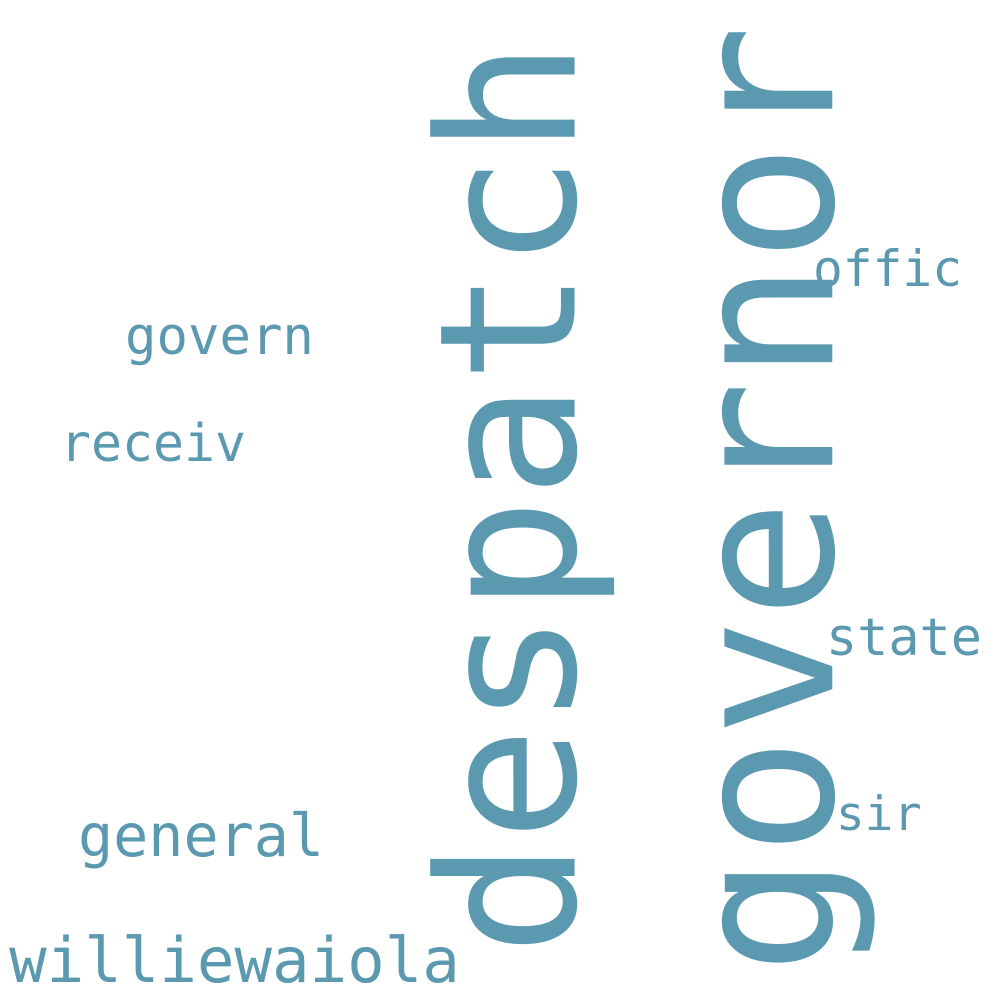  What do you see at coordinates (879, 815) in the screenshot?
I see `word-sir: sir` at bounding box center [879, 815].